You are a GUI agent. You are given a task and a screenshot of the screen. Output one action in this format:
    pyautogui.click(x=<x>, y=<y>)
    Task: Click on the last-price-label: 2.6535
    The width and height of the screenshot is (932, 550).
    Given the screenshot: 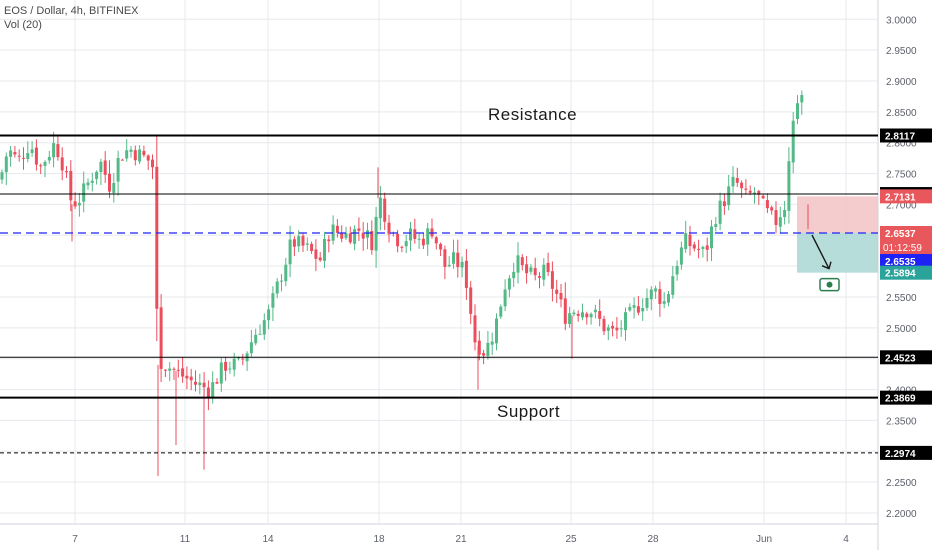 What is the action you would take?
    pyautogui.click(x=900, y=262)
    